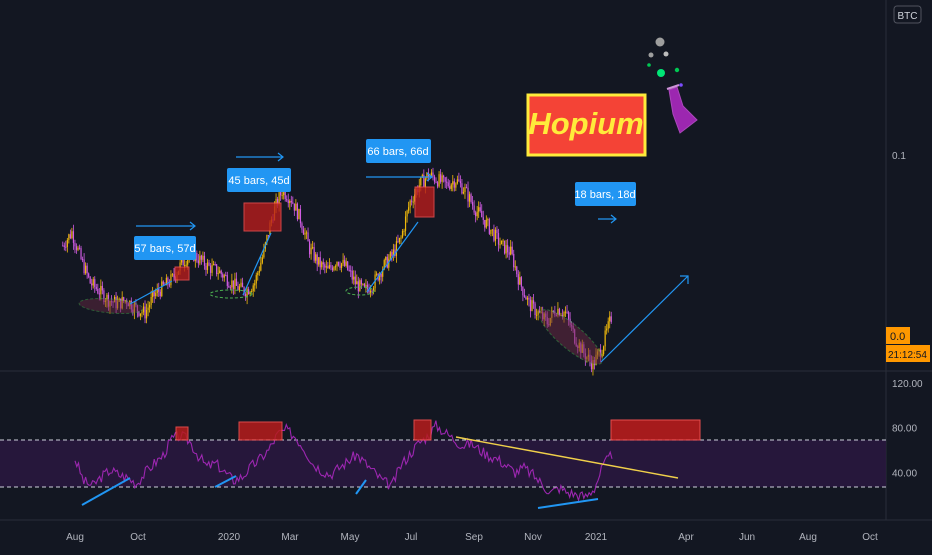 This screenshot has width=932, height=555. I want to click on measure-label: 45 bars, 45d, so click(259, 180).